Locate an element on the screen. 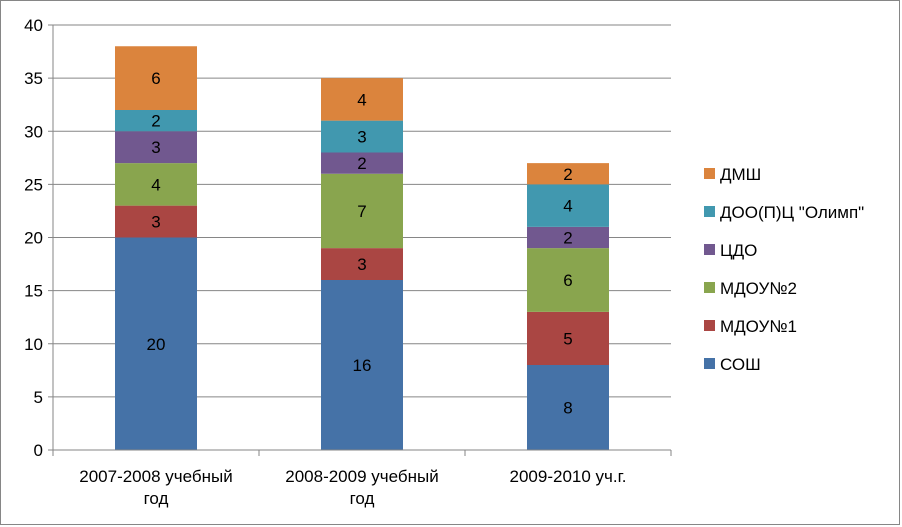 The width and height of the screenshot is (902, 527). legend-label: ДМШ is located at coordinates (740, 174).